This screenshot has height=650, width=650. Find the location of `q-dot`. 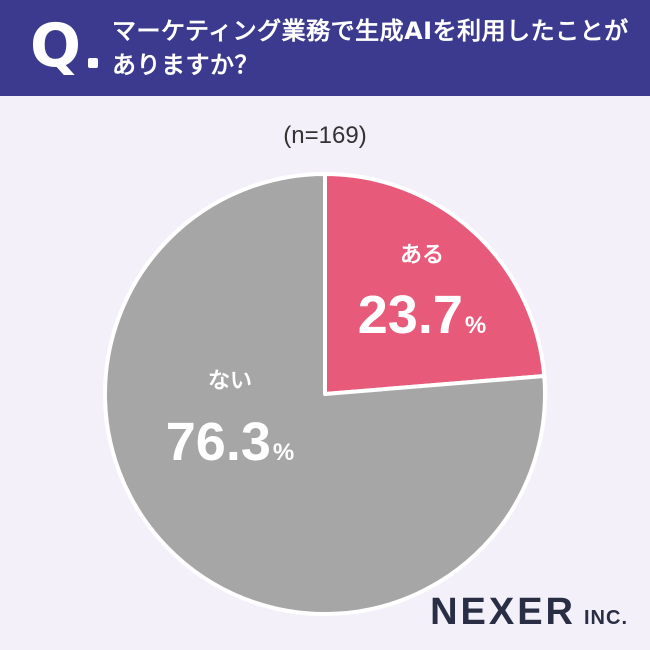

q-dot is located at coordinates (93, 63).